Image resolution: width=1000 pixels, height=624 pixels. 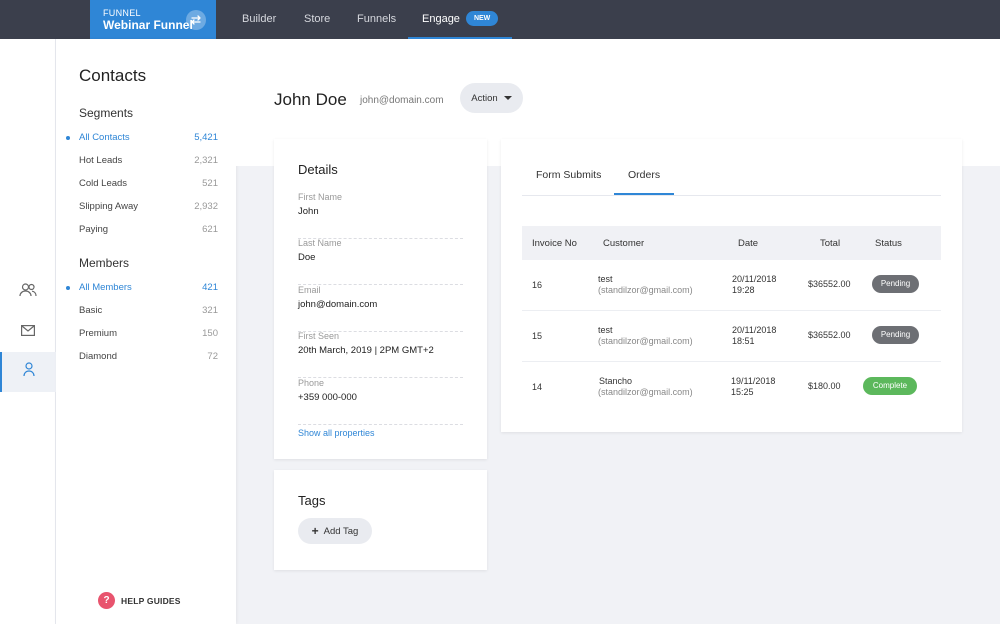 What do you see at coordinates (318, 169) in the screenshot?
I see `details-title: Details` at bounding box center [318, 169].